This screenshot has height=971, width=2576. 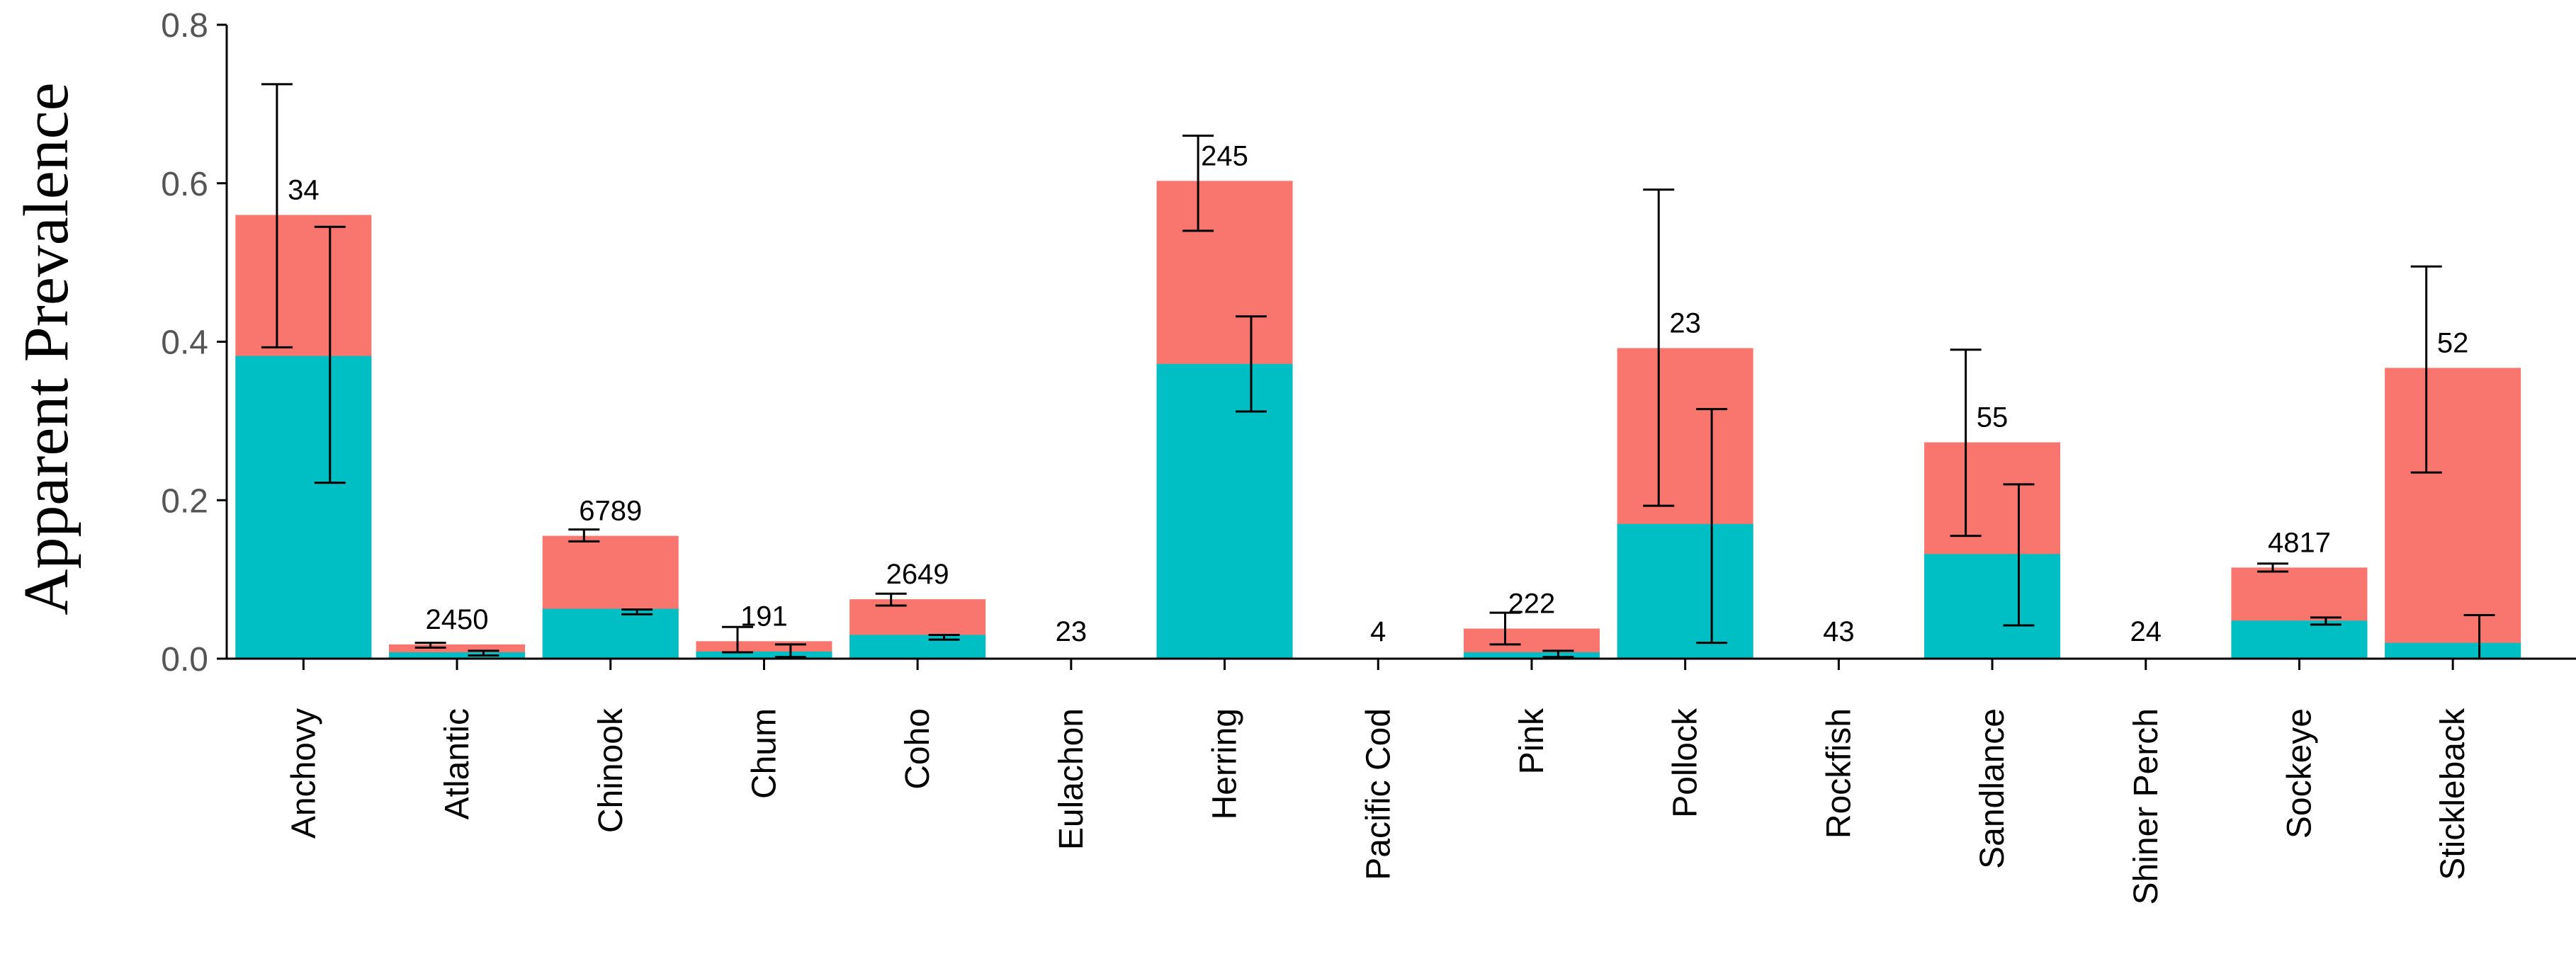 I want to click on y-tick-label-4: 0.8, so click(x=184, y=26).